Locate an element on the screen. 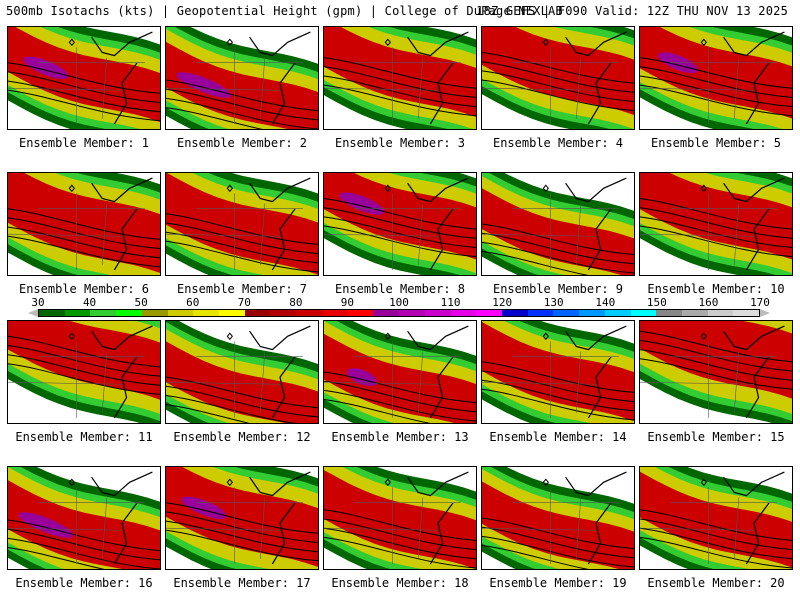  colorbar-tick-label: 170 is located at coordinates (760, 302).